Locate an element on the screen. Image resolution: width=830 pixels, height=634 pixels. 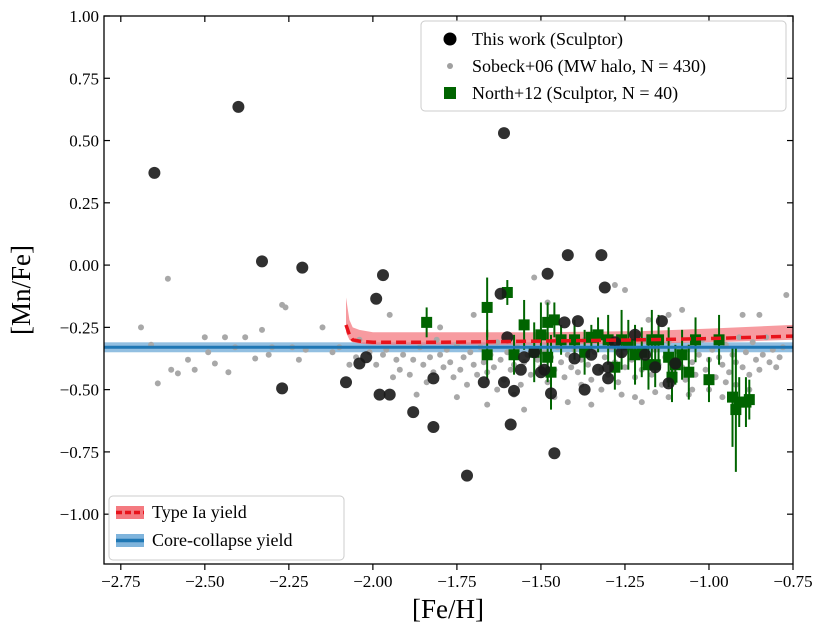
y-tick-label: −0.25 is located at coordinates (79, 327).